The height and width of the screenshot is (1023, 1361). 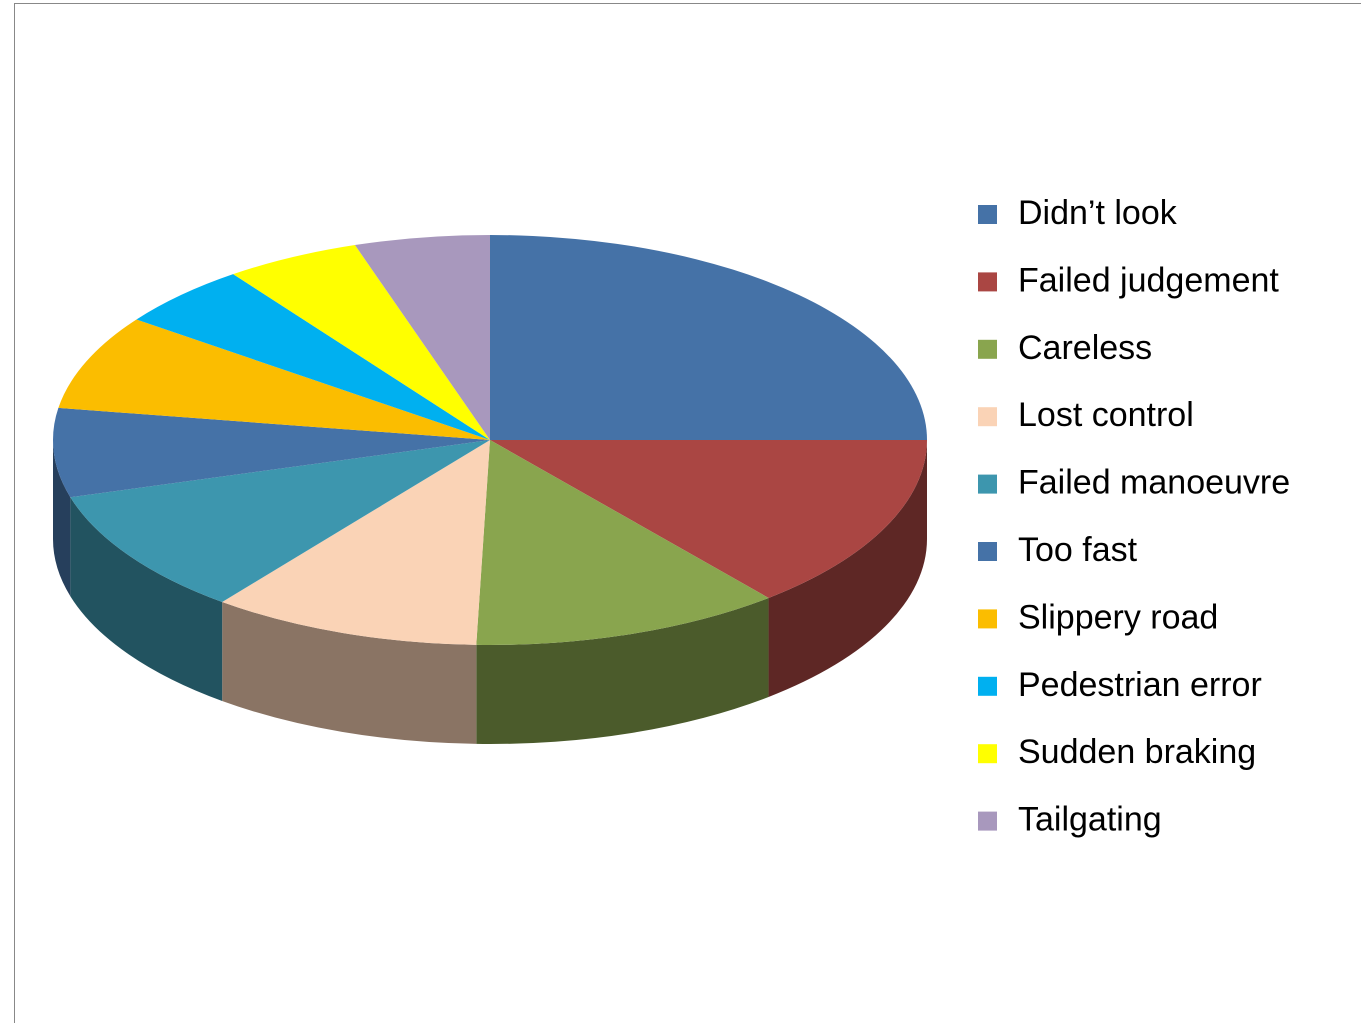 What do you see at coordinates (1140, 685) in the screenshot?
I see `legend-label: Pedestrian error` at bounding box center [1140, 685].